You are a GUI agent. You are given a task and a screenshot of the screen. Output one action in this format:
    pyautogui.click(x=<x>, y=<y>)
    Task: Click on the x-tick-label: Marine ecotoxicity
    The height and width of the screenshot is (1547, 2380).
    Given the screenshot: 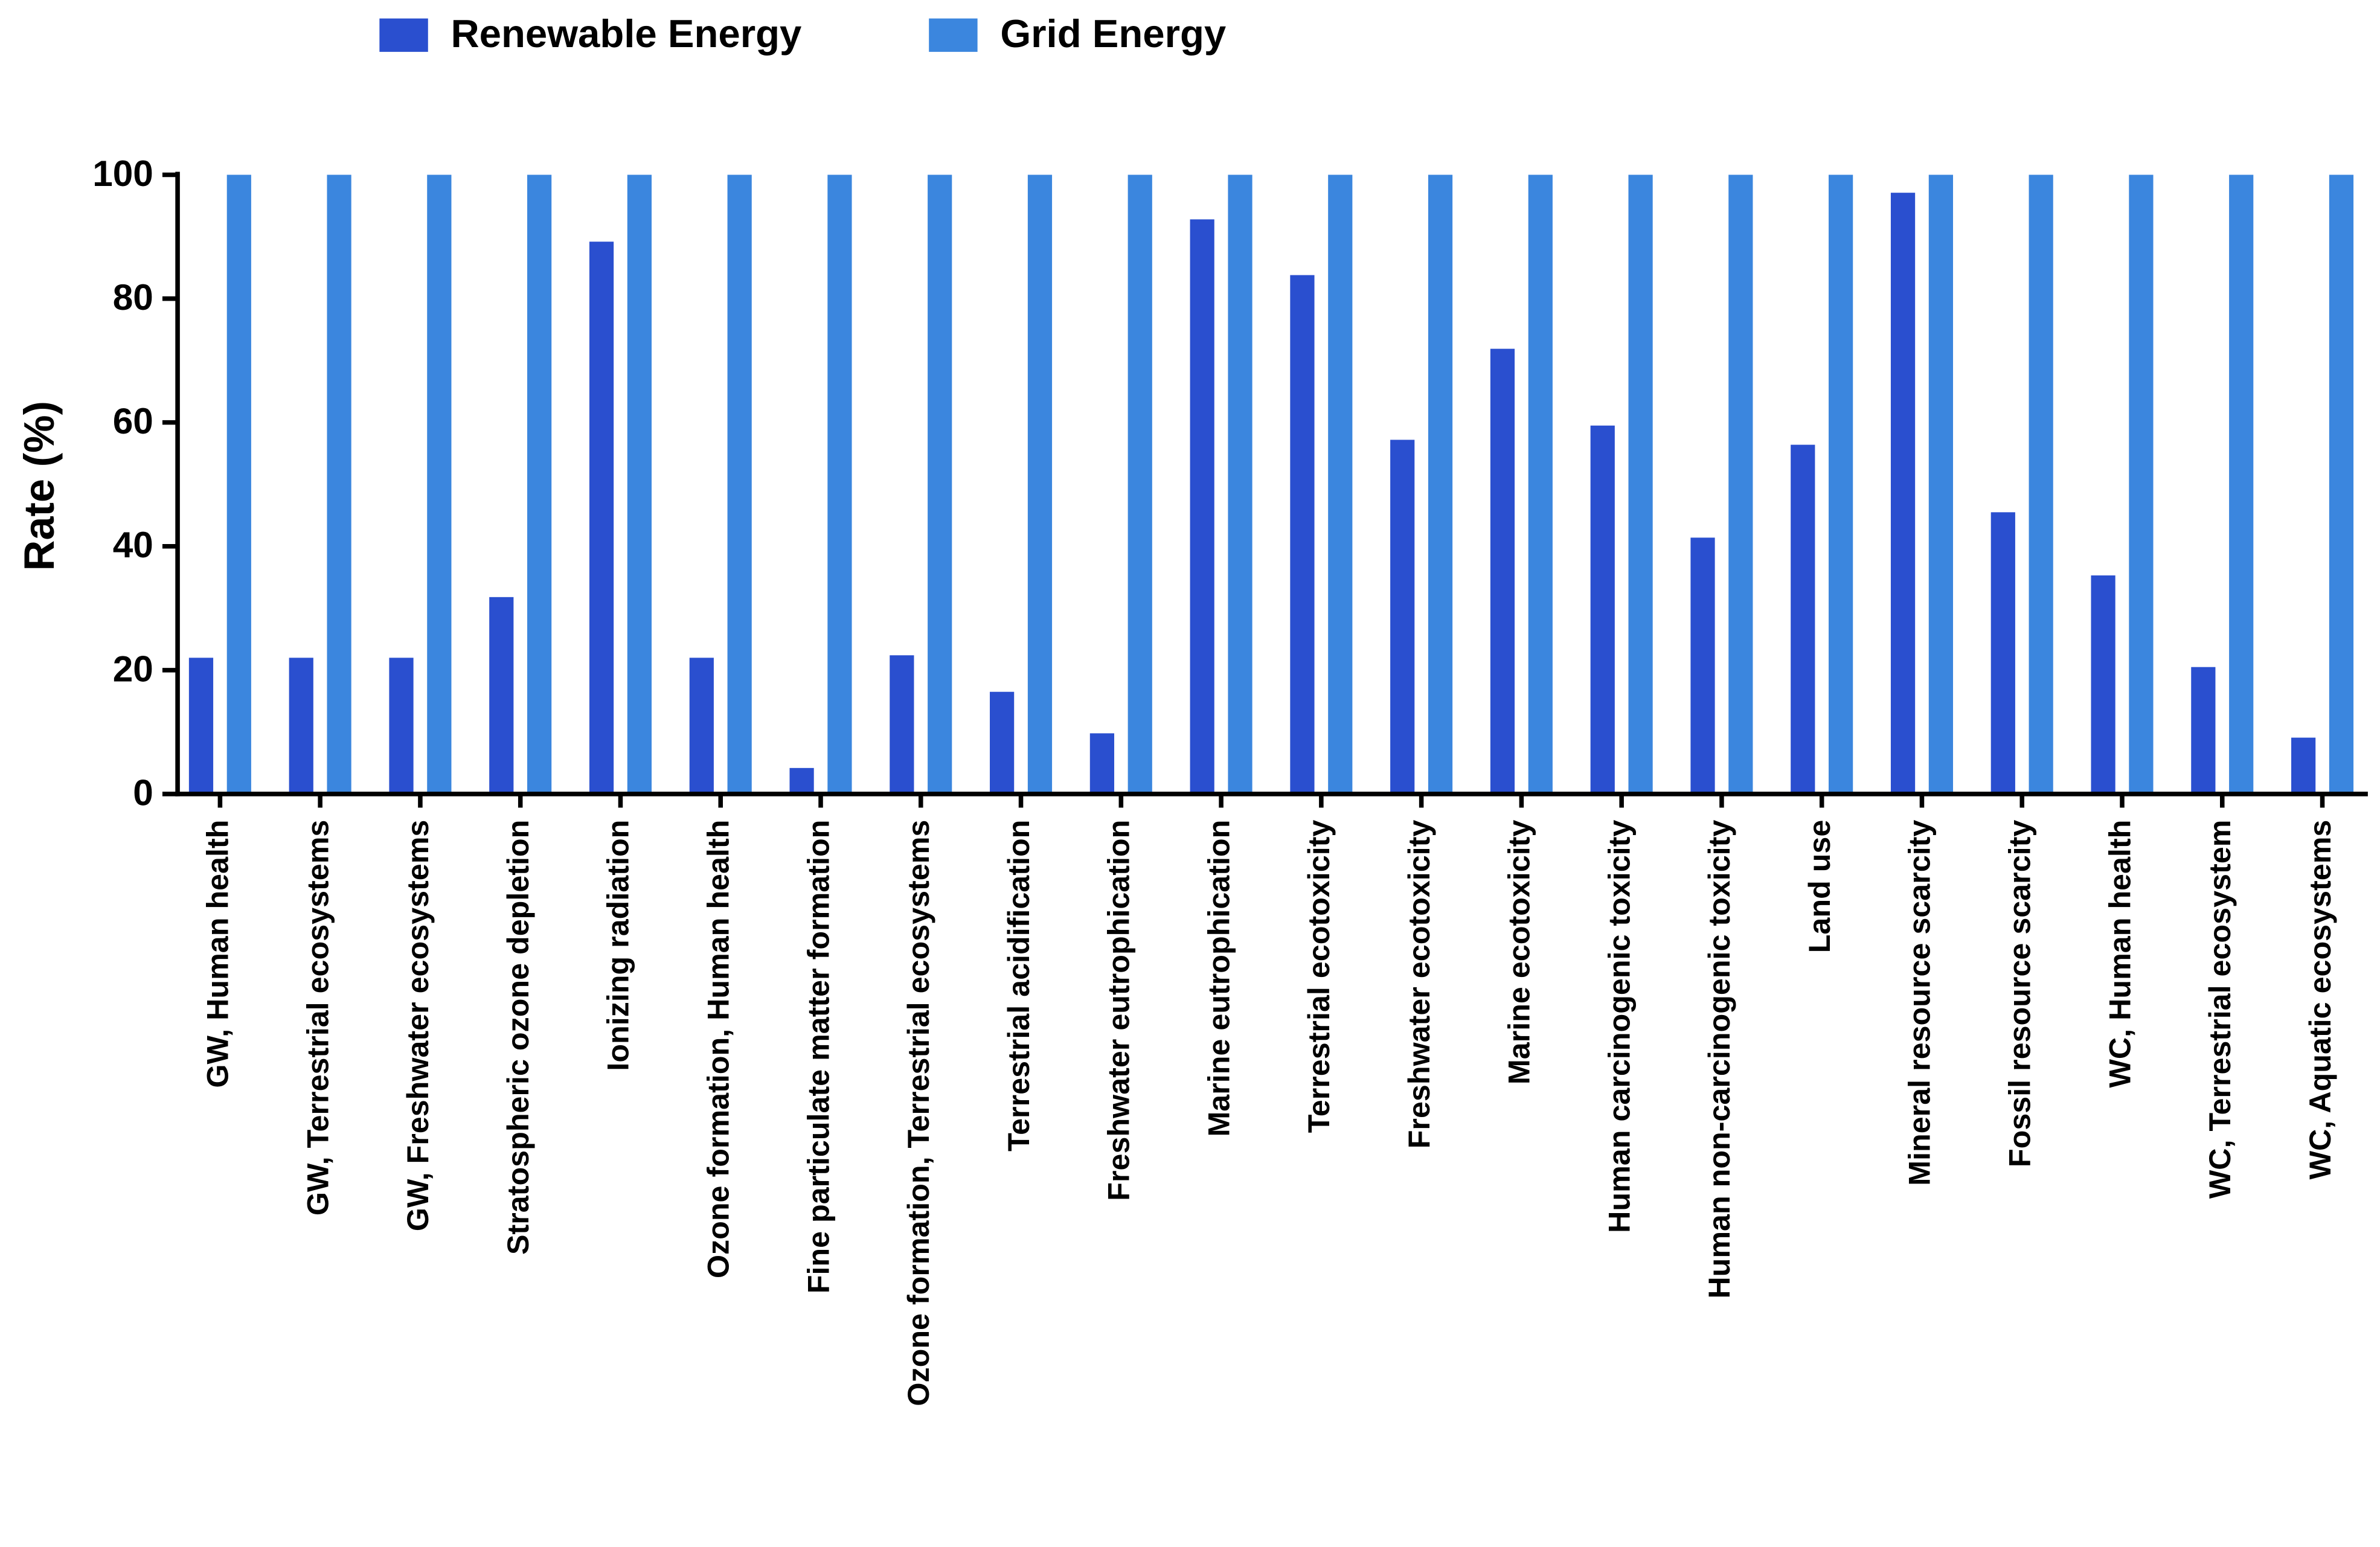 What is the action you would take?
    pyautogui.click(x=1519, y=952)
    